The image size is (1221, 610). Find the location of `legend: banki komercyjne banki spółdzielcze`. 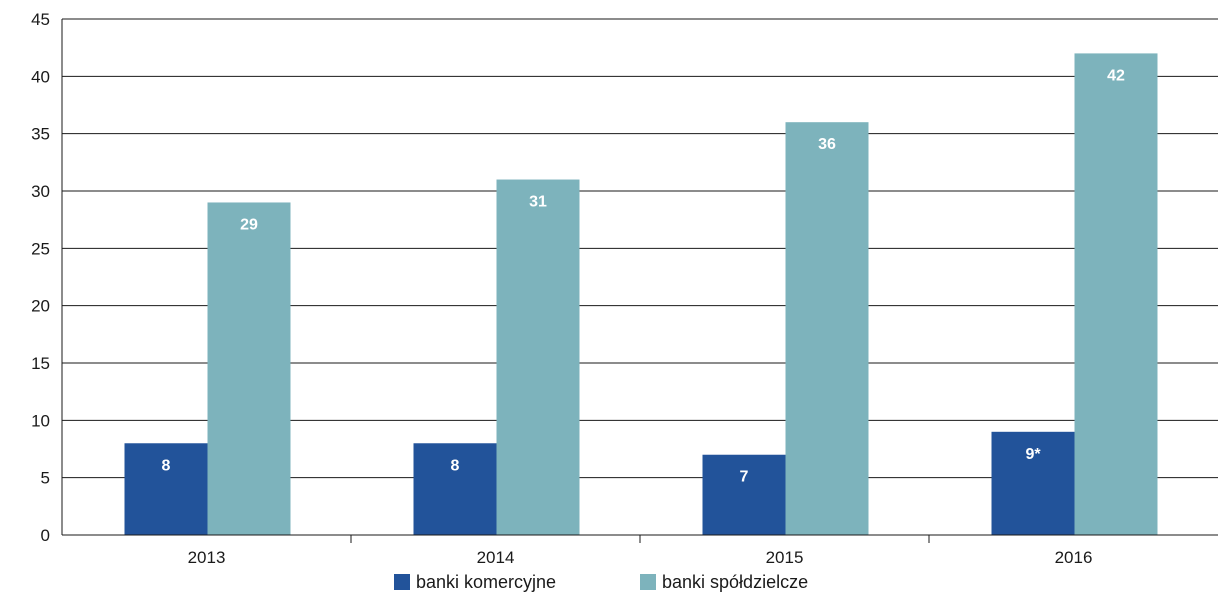

legend: banki komercyjne banki spółdzielcze is located at coordinates (601, 582).